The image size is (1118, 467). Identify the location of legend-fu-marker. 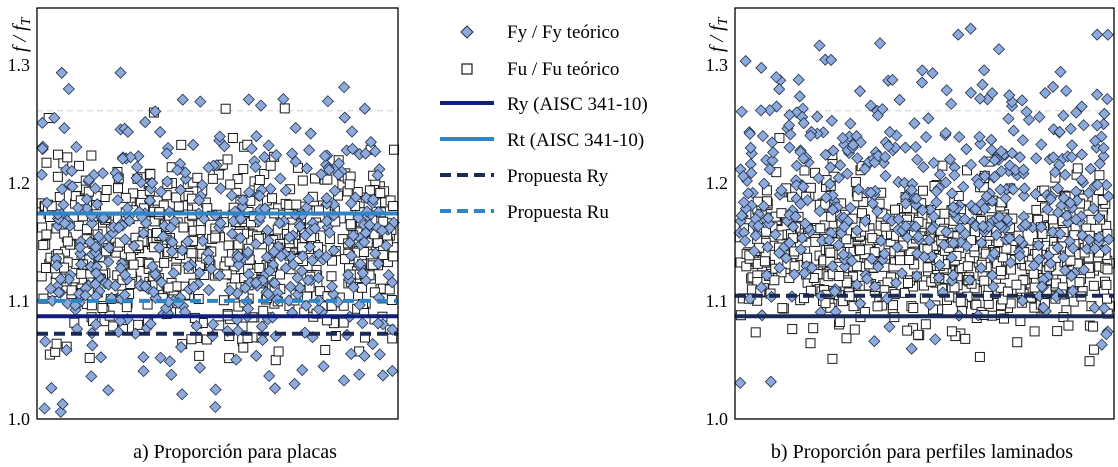
(467, 69).